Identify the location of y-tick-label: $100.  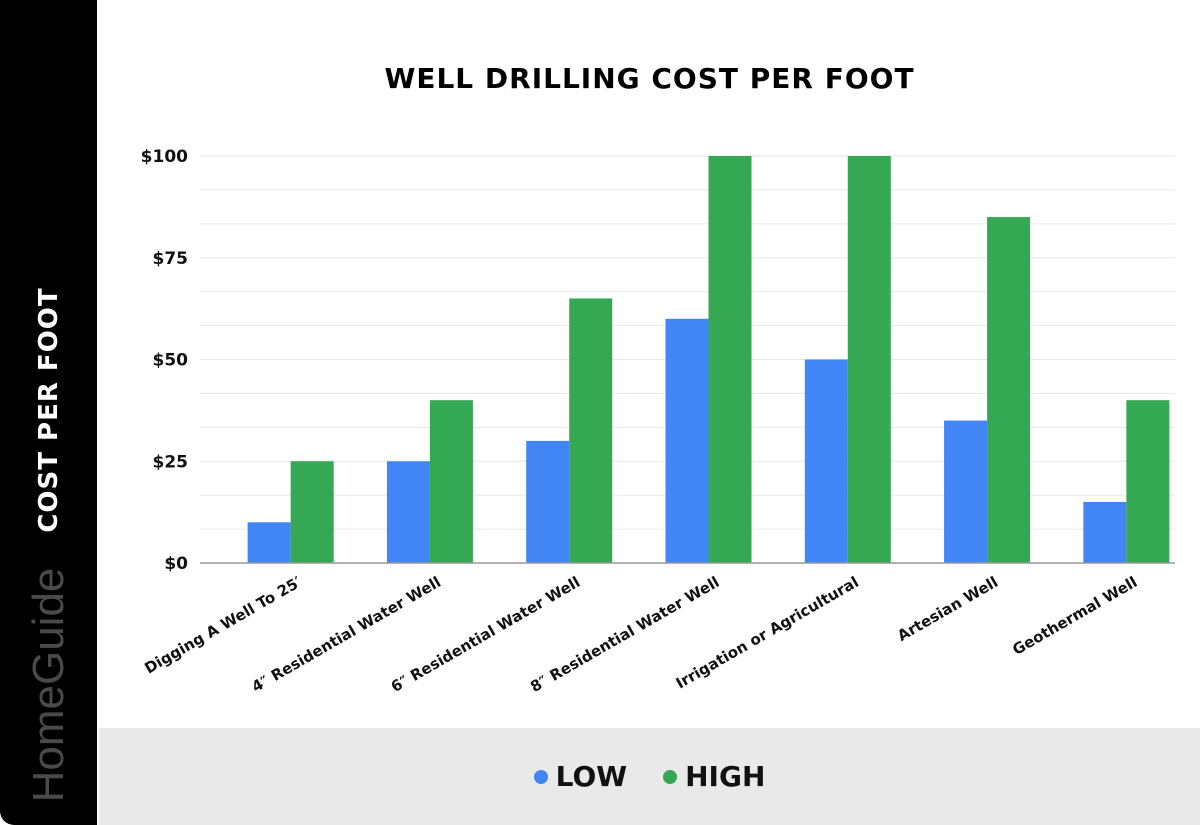
(164, 157).